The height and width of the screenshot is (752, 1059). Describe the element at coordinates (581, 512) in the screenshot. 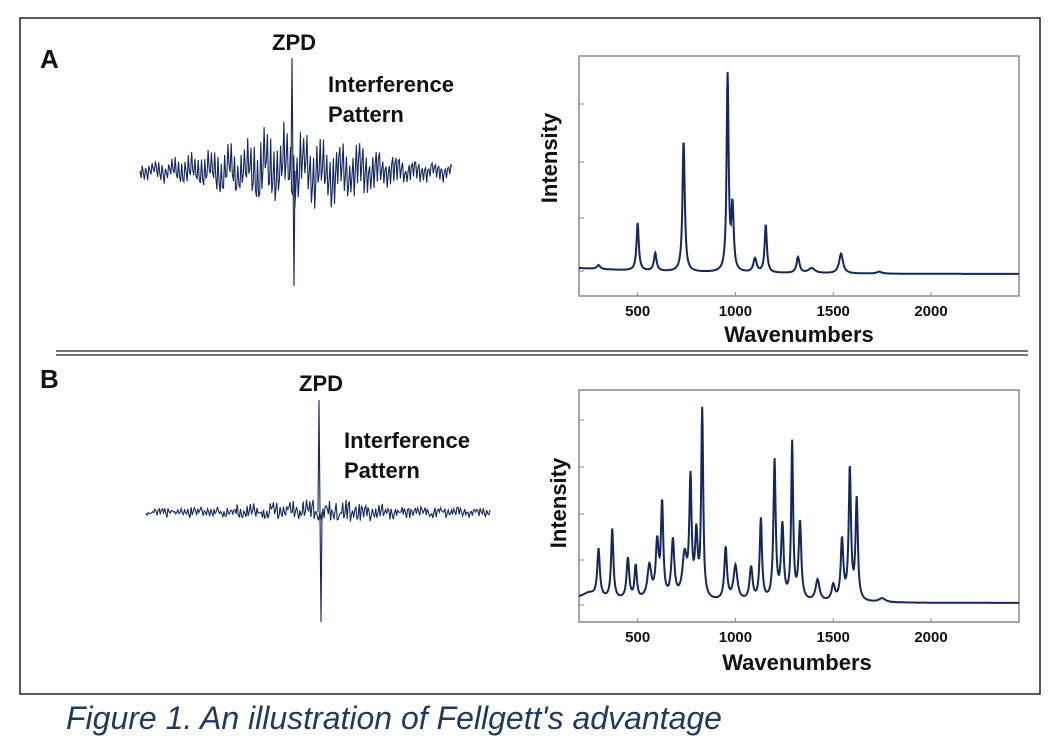

I see `panel-b-y-axis-ticks` at that location.